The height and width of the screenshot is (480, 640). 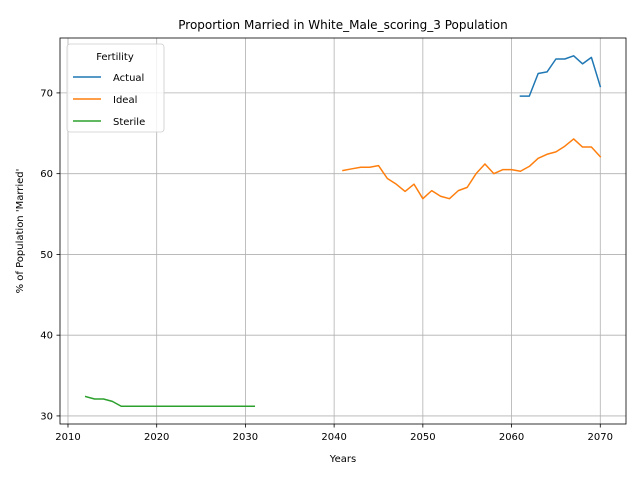 I want to click on y-tick-label: 40, so click(x=46, y=336).